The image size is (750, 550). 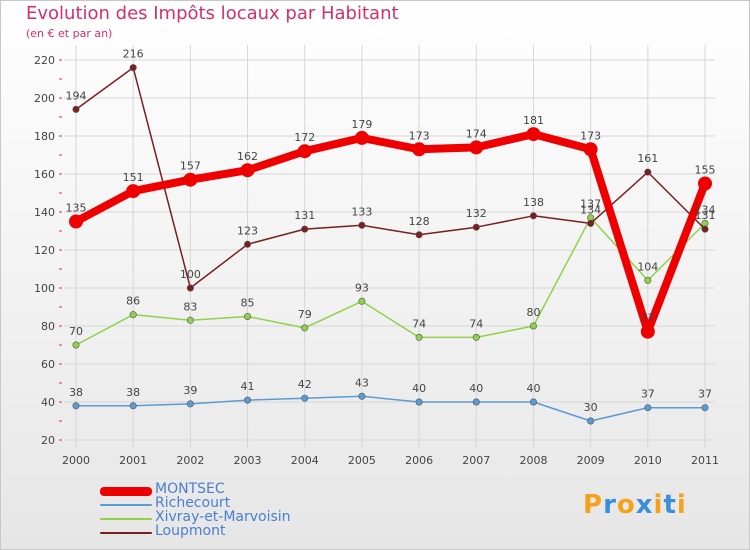 What do you see at coordinates (390, 408) in the screenshot?
I see `series-line` at bounding box center [390, 408].